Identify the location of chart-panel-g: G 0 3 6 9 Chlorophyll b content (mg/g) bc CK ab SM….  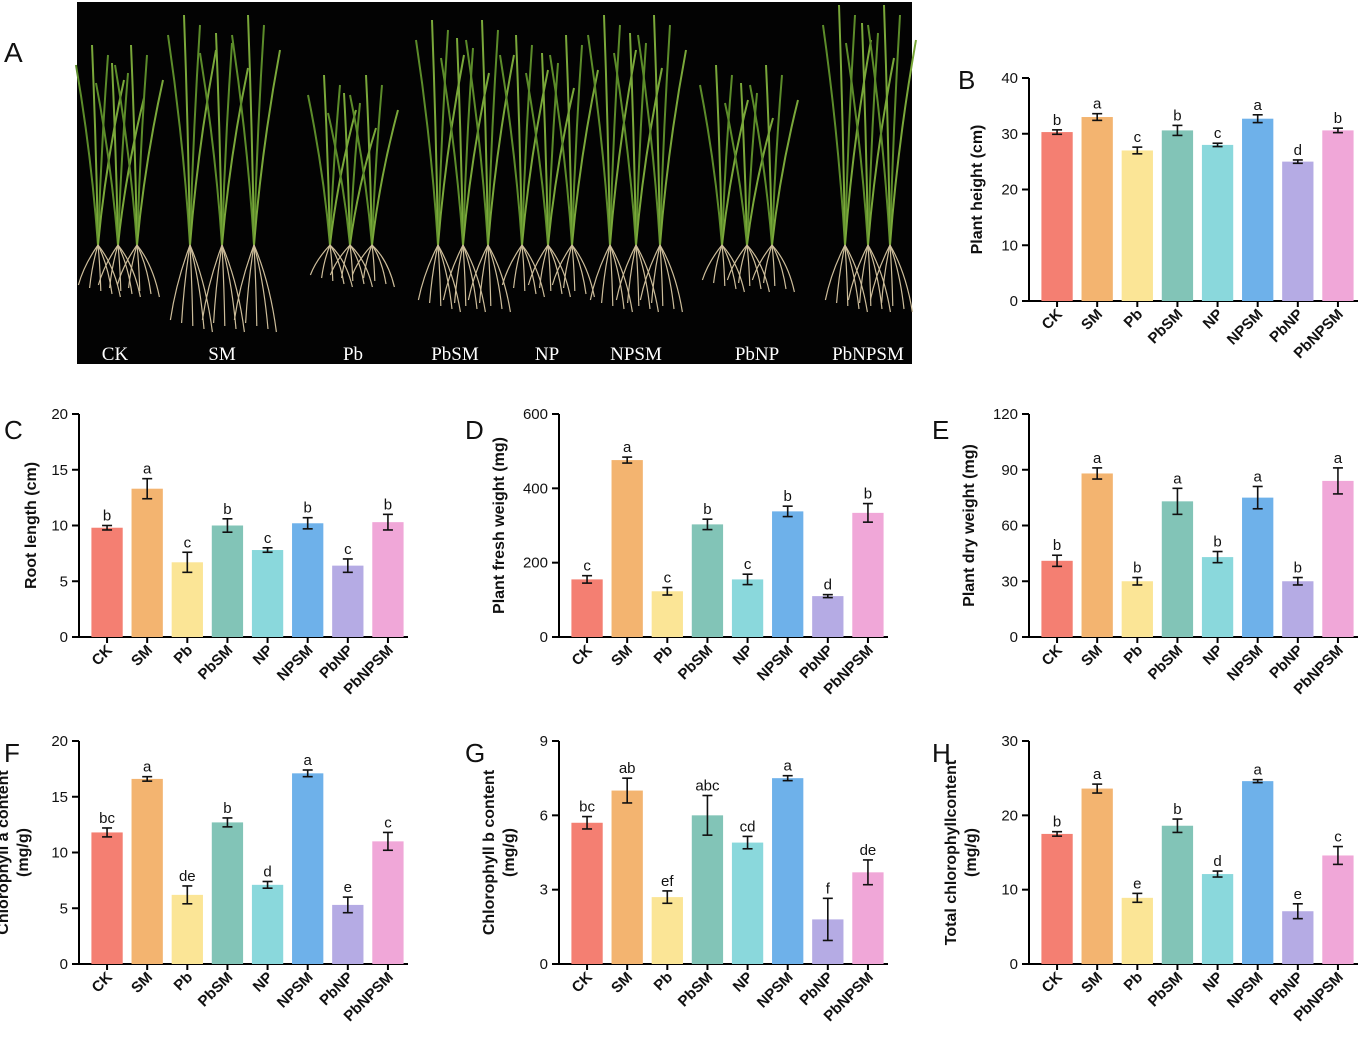
(676, 879).